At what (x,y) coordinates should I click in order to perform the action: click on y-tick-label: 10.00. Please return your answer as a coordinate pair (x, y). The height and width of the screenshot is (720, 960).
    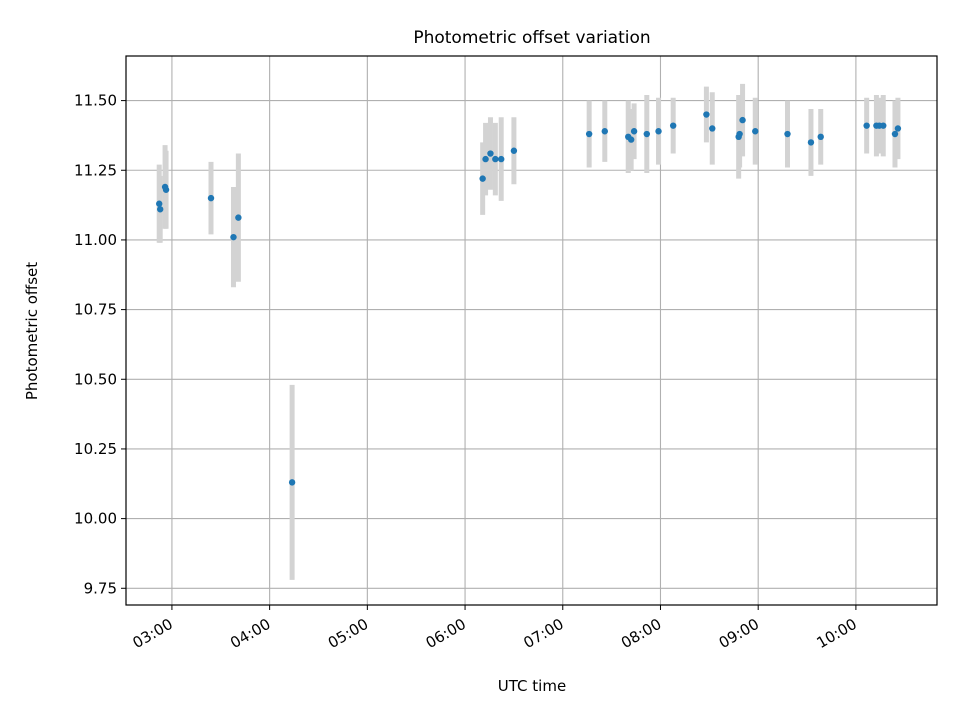
    Looking at the image, I should click on (95, 519).